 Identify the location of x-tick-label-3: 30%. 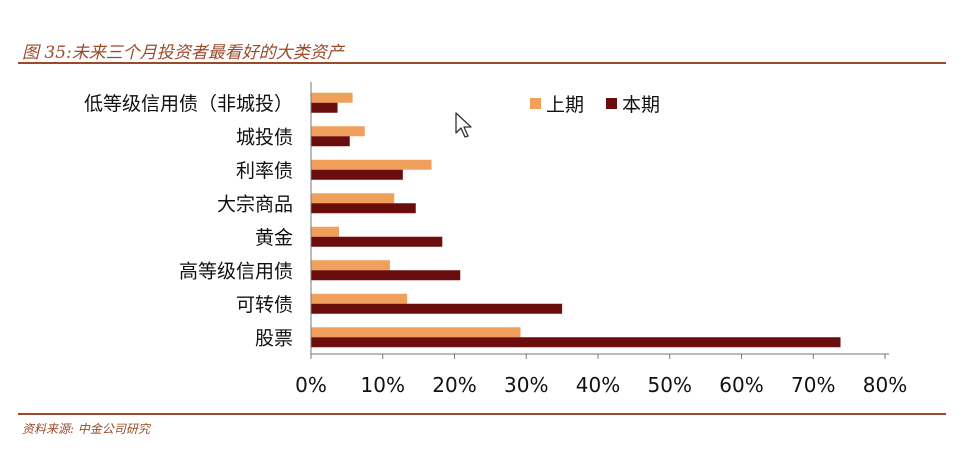
(526, 385).